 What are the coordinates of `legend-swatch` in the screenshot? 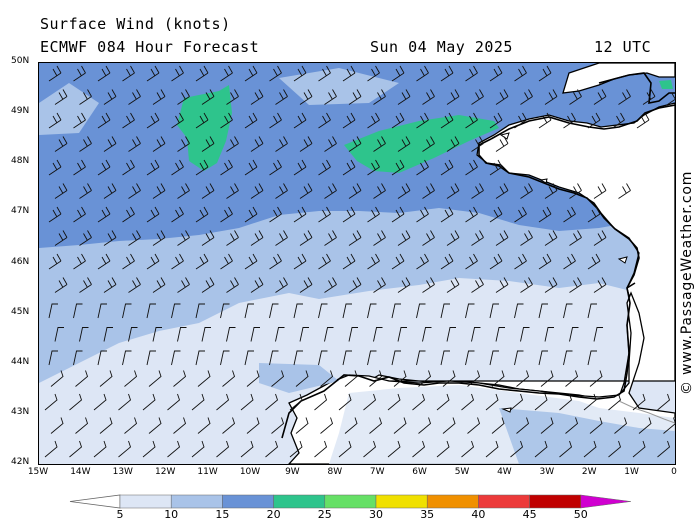 It's located at (504, 501).